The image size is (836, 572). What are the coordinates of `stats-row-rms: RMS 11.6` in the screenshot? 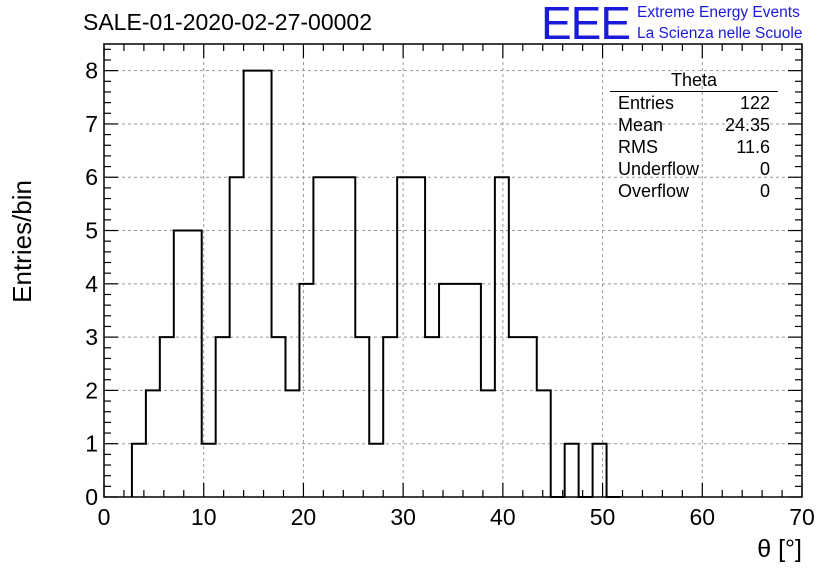 It's located at (694, 147).